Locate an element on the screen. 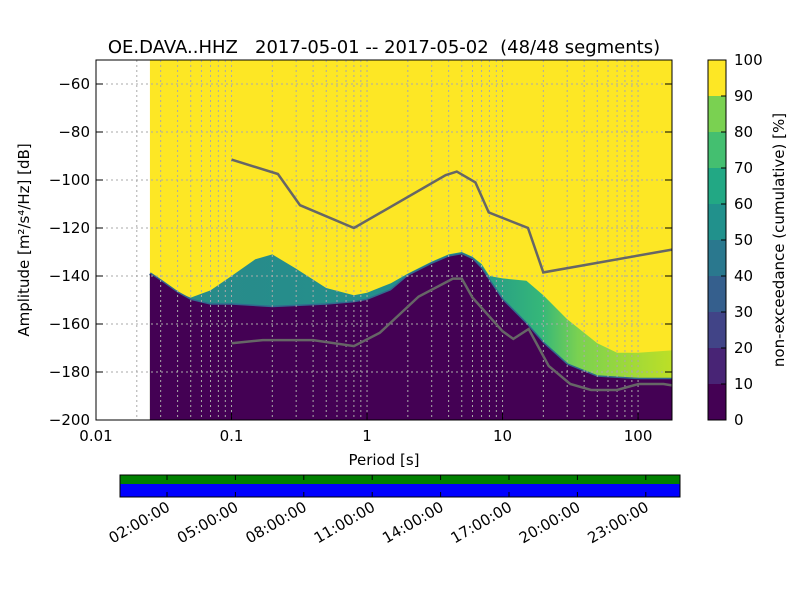 Image resolution: width=800 pixels, height=604 pixels. colorbar-tick-label: 10 is located at coordinates (743, 384).